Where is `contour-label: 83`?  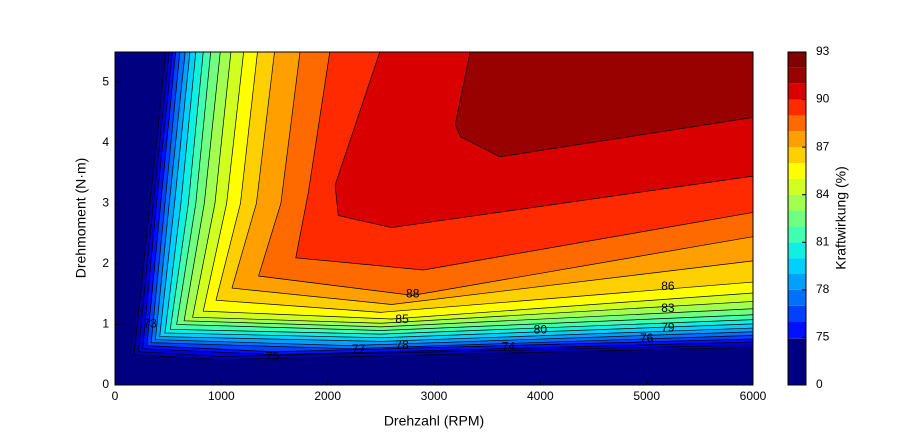 contour-label: 83 is located at coordinates (668, 308).